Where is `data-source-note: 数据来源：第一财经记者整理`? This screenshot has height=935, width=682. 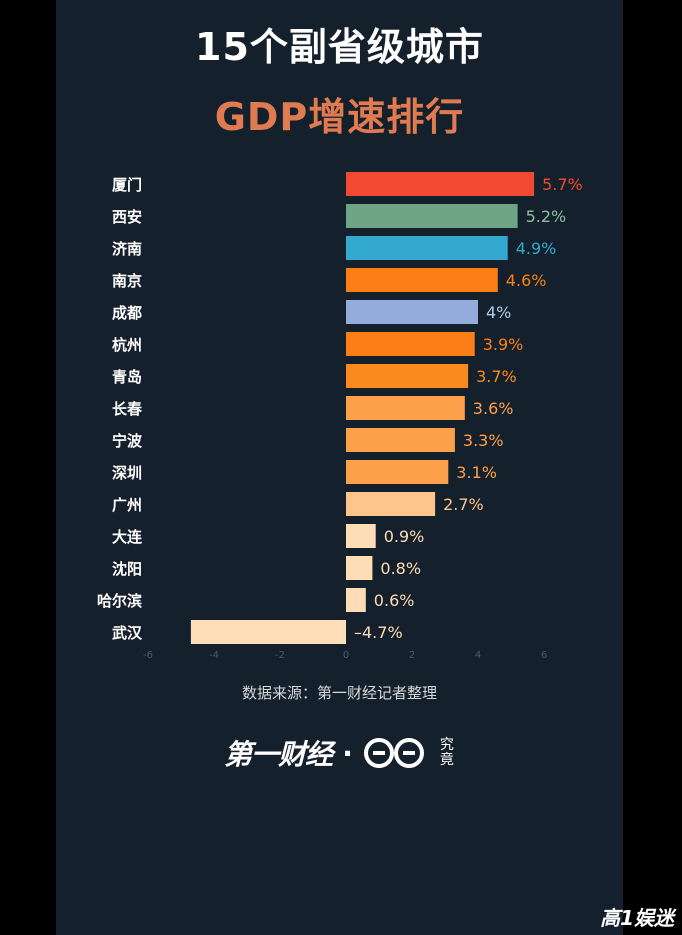 data-source-note: 数据来源：第一财经记者整理 is located at coordinates (339, 693).